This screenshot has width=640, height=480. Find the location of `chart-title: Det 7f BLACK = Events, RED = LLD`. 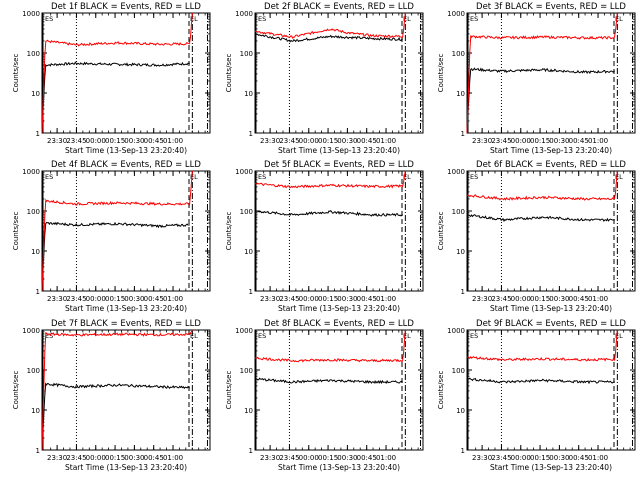

chart-title: Det 7f BLACK = Events, RED = LLD is located at coordinates (126, 324).